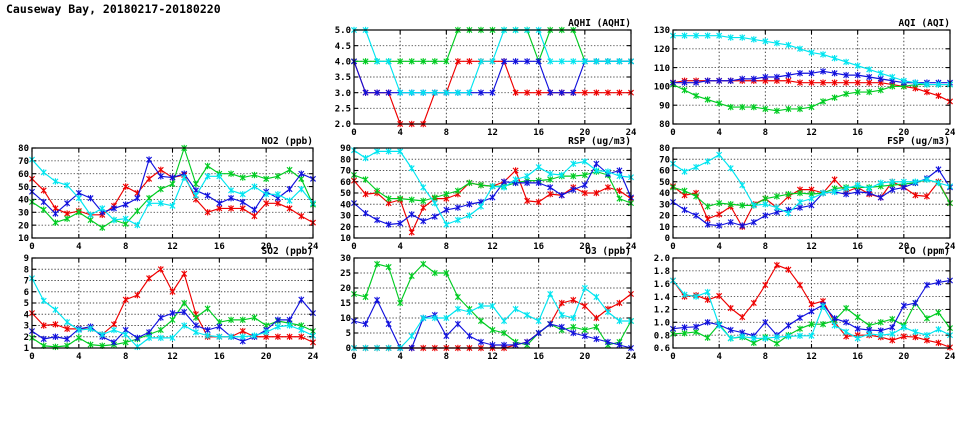 This screenshot has width=975, height=447. Describe the element at coordinates (599, 141) in the screenshot. I see `chart-title-rsp: RSP (ug/m3)` at that location.